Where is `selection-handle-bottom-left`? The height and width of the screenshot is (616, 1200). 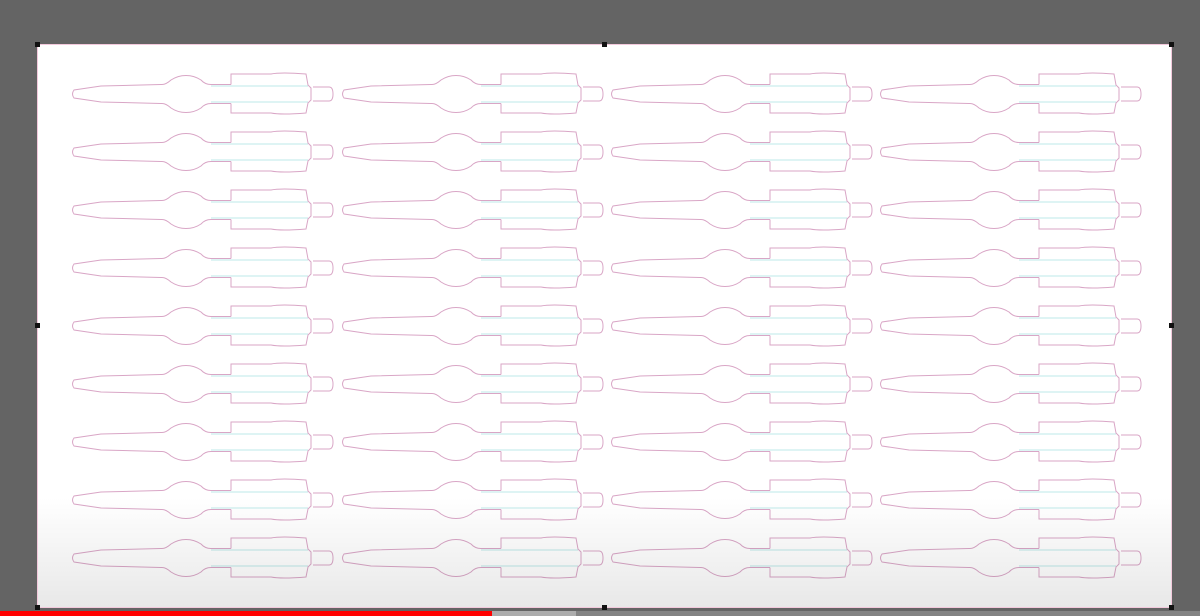 selection-handle-bottom-left is located at coordinates (37, 607).